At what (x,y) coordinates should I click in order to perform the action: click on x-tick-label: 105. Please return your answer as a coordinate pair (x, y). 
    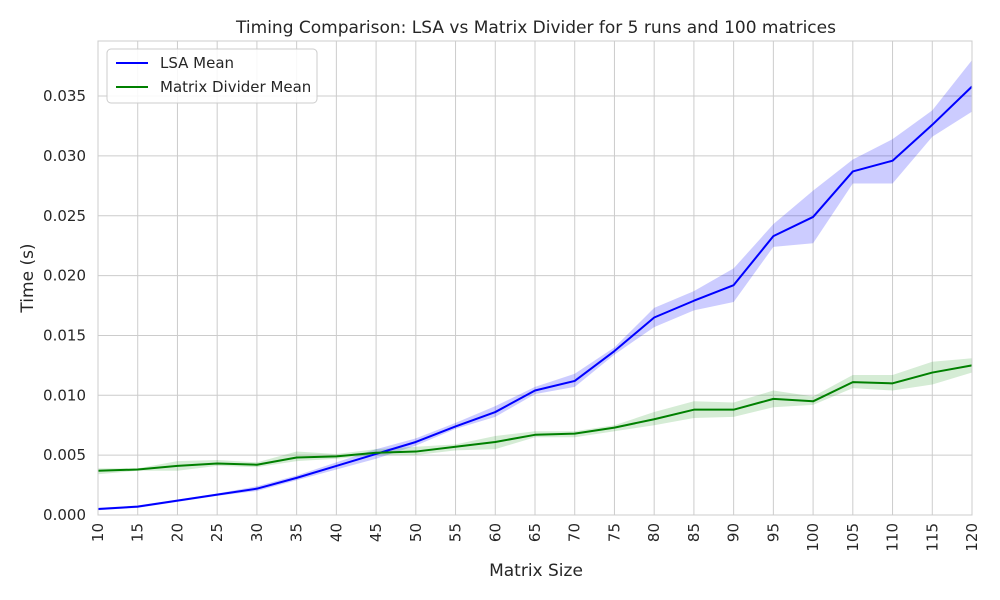
    Looking at the image, I should click on (853, 537).